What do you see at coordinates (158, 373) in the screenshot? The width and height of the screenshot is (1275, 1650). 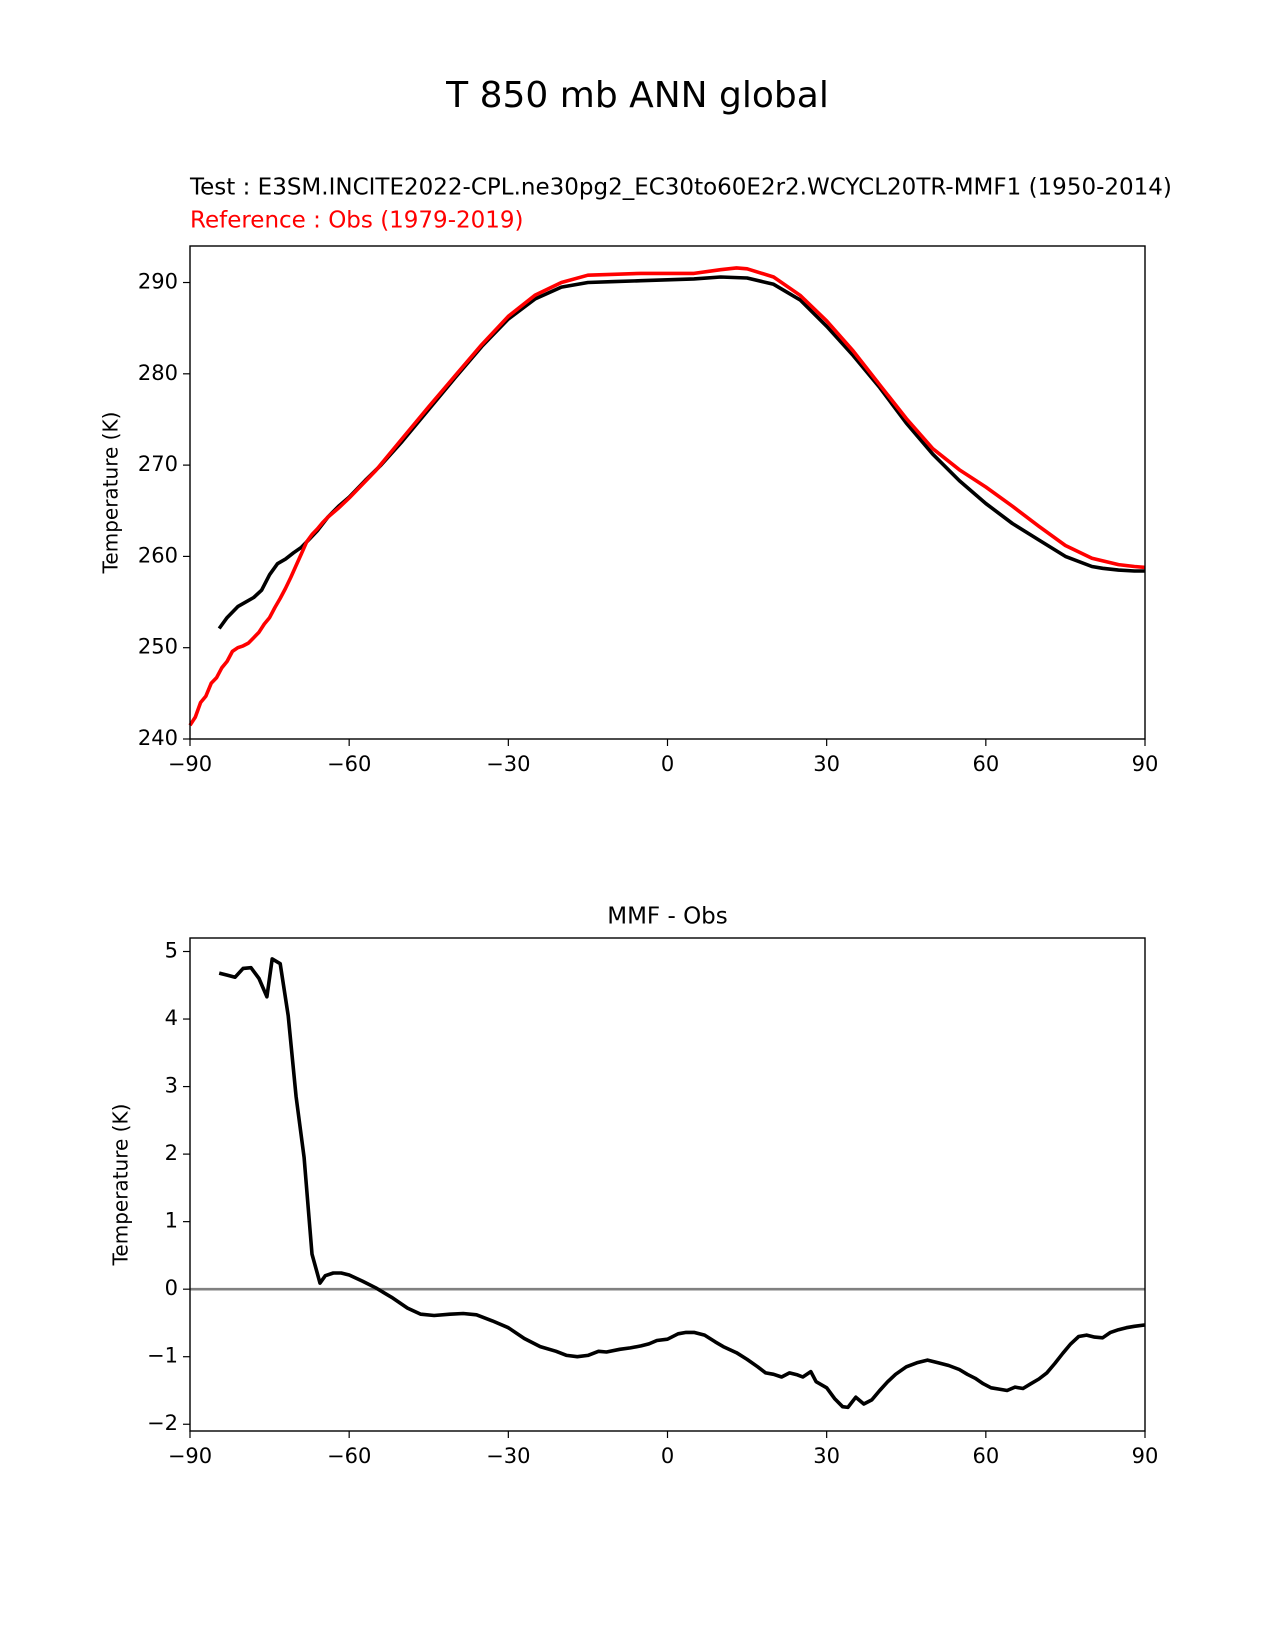 I see `chart-top-ytick-label: 280` at bounding box center [158, 373].